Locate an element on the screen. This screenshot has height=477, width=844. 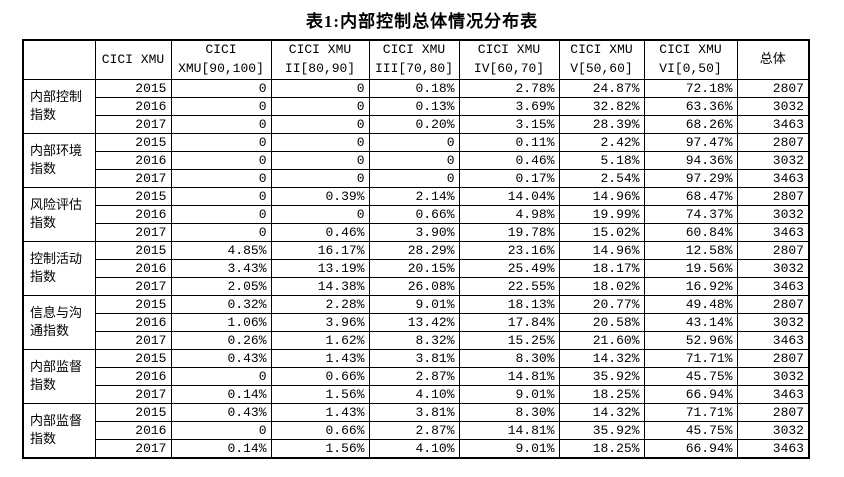
table-row: 内部控制指数 2015 0 0 0.18% 2.78% 24.87% 72.18% 2807 is located at coordinates (416, 106).